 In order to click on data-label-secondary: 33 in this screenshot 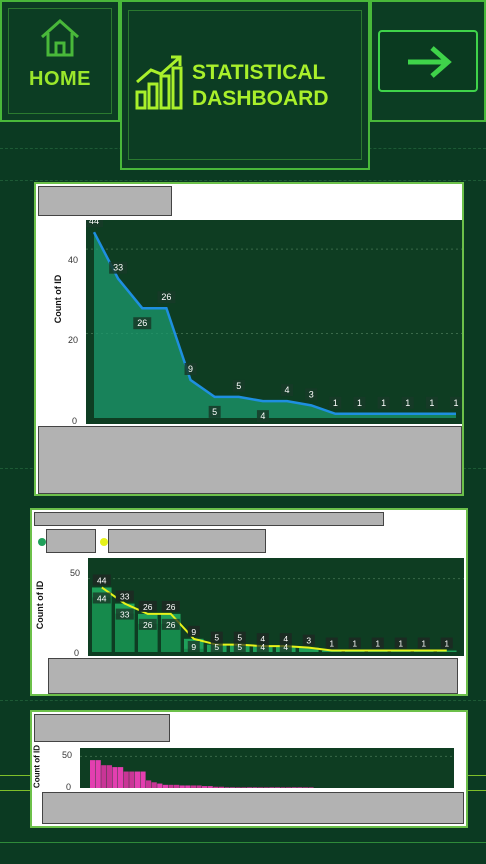, I will do `click(125, 615)`.